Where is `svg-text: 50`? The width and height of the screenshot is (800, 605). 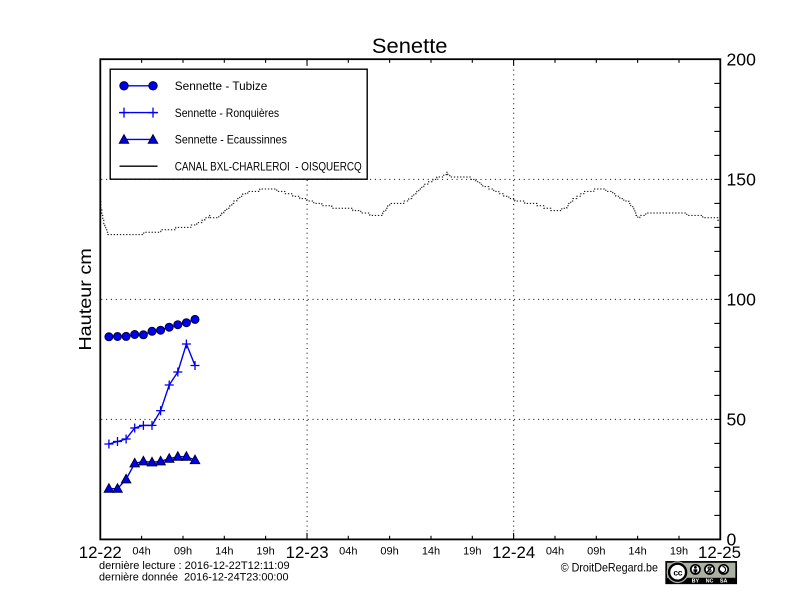 svg-text: 50 is located at coordinates (737, 419).